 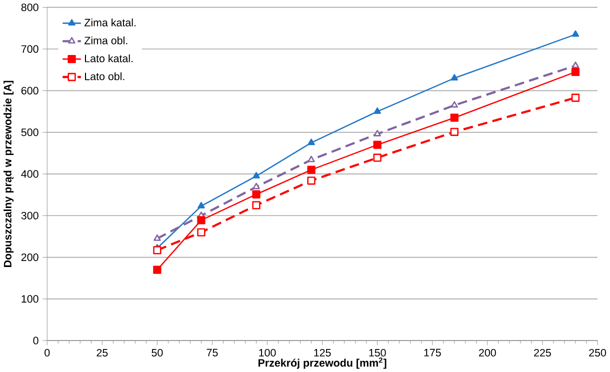 What do you see at coordinates (432, 352) in the screenshot?
I see `x-tick-label: 175` at bounding box center [432, 352].